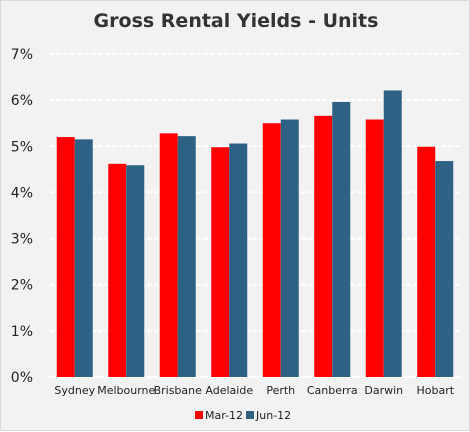 The height and width of the screenshot is (432, 470). I want to click on x-tick-label: Sydney, so click(74, 390).